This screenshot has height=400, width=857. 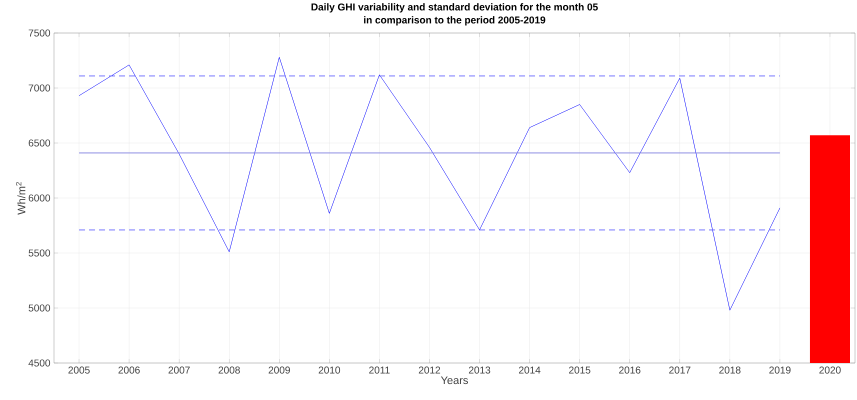 I want to click on x-tick-label: 2008, so click(x=229, y=370).